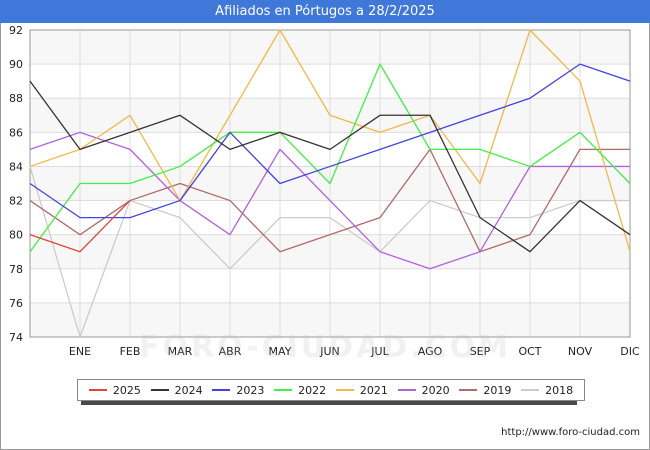 The height and width of the screenshot is (450, 650). Describe the element at coordinates (497, 390) in the screenshot. I see `legend-label: 2019` at that location.